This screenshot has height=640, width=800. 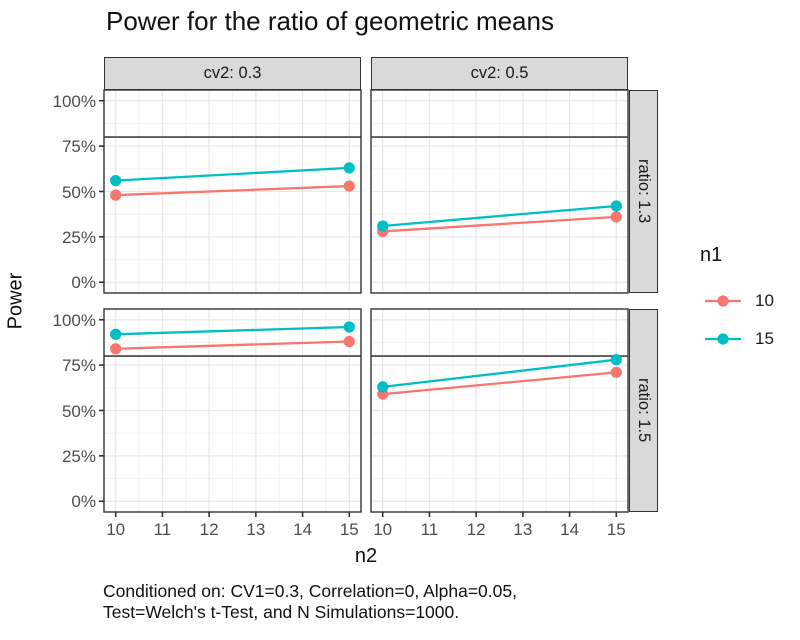 I want to click on plot-title: Power for the ratio of geometric means, so click(x=330, y=21).